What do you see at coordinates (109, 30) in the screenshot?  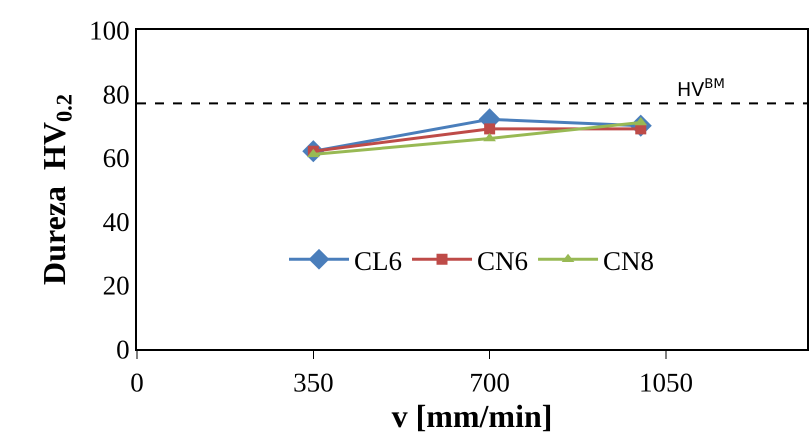 I see `y-tick-label: 100` at bounding box center [109, 30].